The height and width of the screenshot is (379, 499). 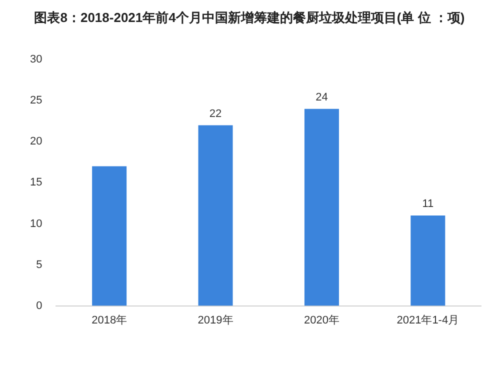 I want to click on y-tick-label: 25, so click(x=36, y=100).